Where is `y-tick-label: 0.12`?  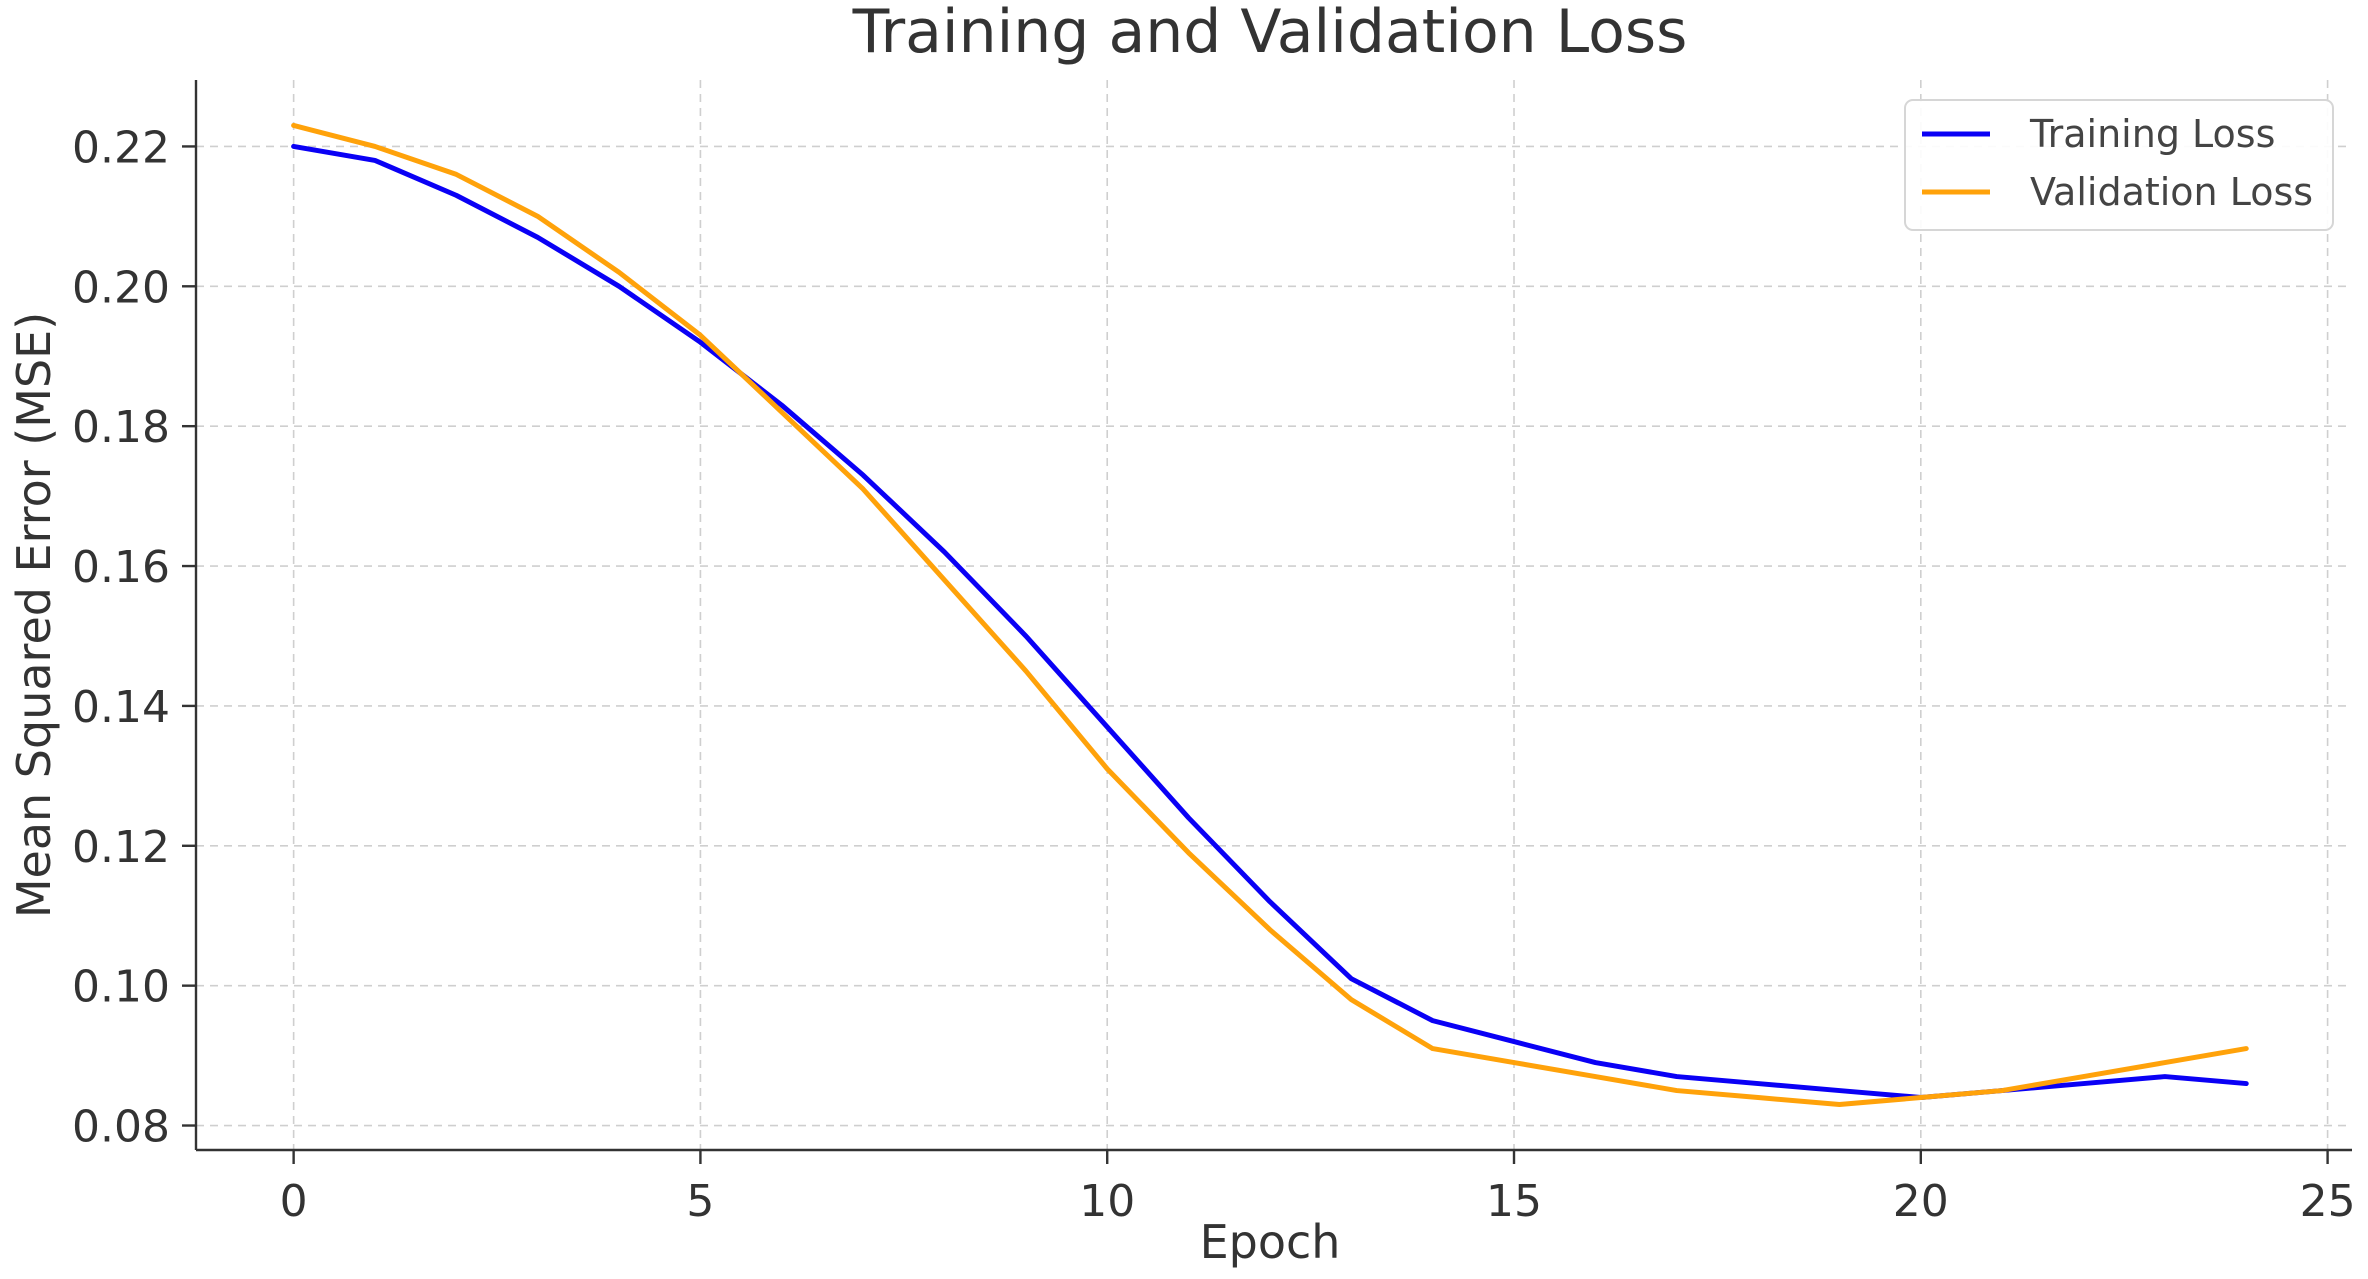
y-tick-label: 0.12 is located at coordinates (121, 847).